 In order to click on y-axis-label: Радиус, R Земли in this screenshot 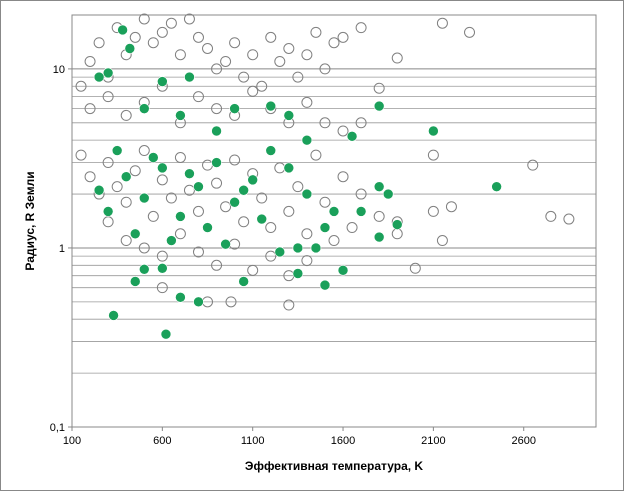, I will do `click(30, 220)`.